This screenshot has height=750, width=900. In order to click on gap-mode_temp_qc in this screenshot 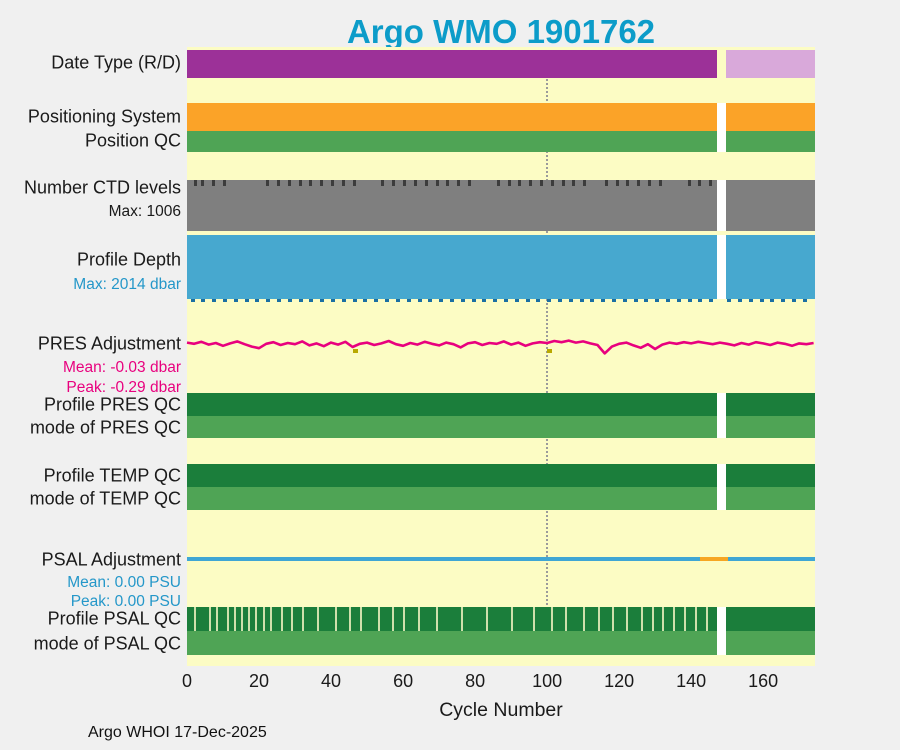, I will do `click(721, 498)`.